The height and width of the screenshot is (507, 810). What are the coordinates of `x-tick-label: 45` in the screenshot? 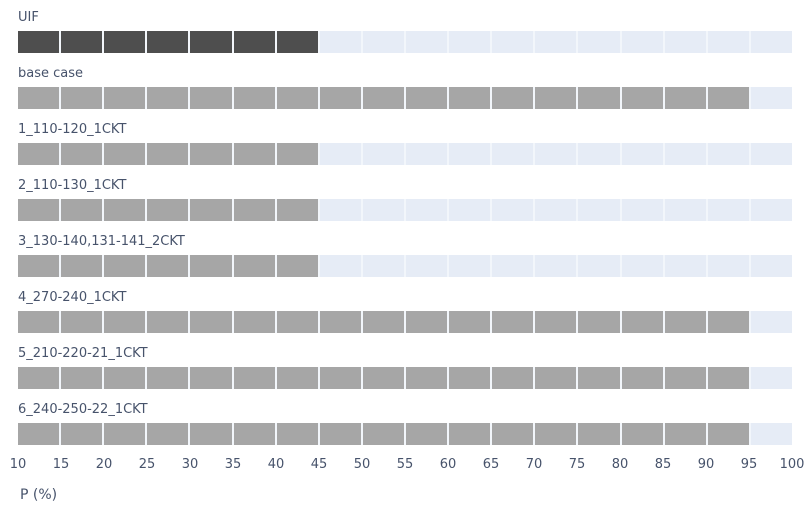 It's located at (319, 464).